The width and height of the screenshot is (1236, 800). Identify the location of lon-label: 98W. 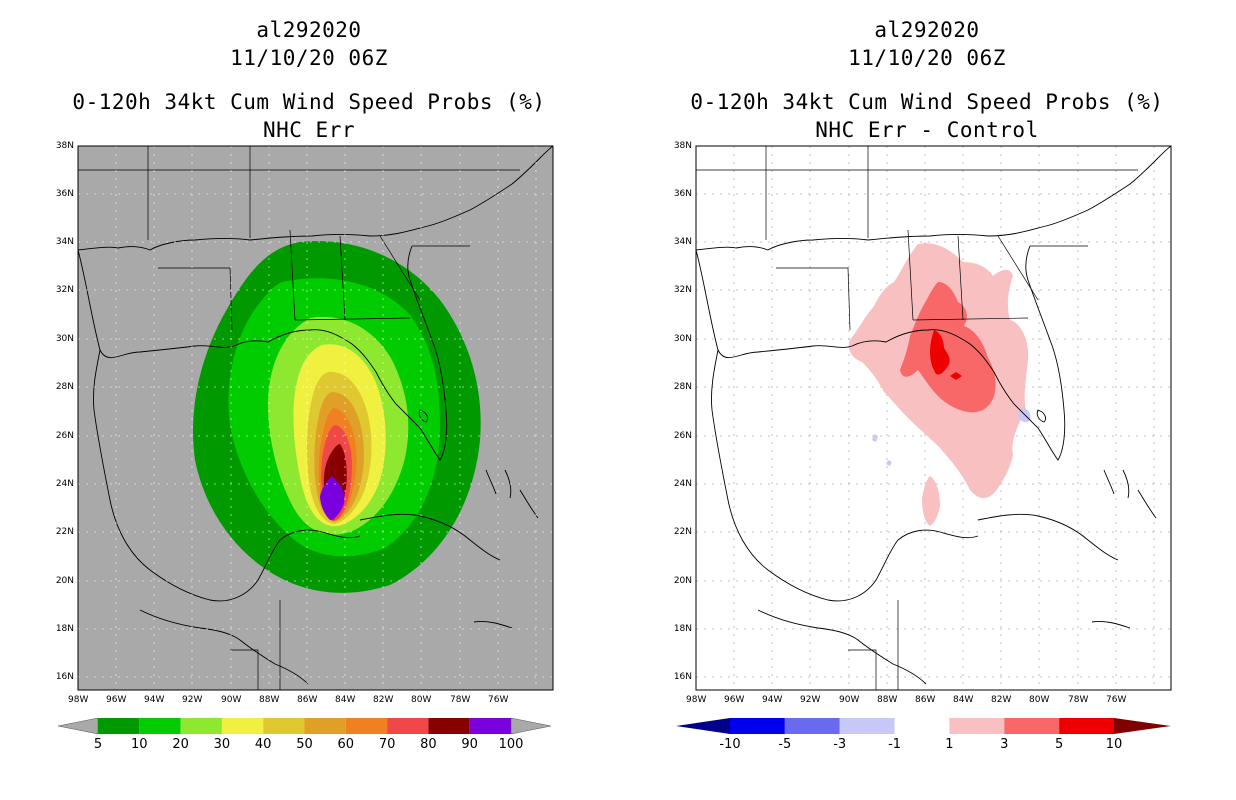
(78, 700).